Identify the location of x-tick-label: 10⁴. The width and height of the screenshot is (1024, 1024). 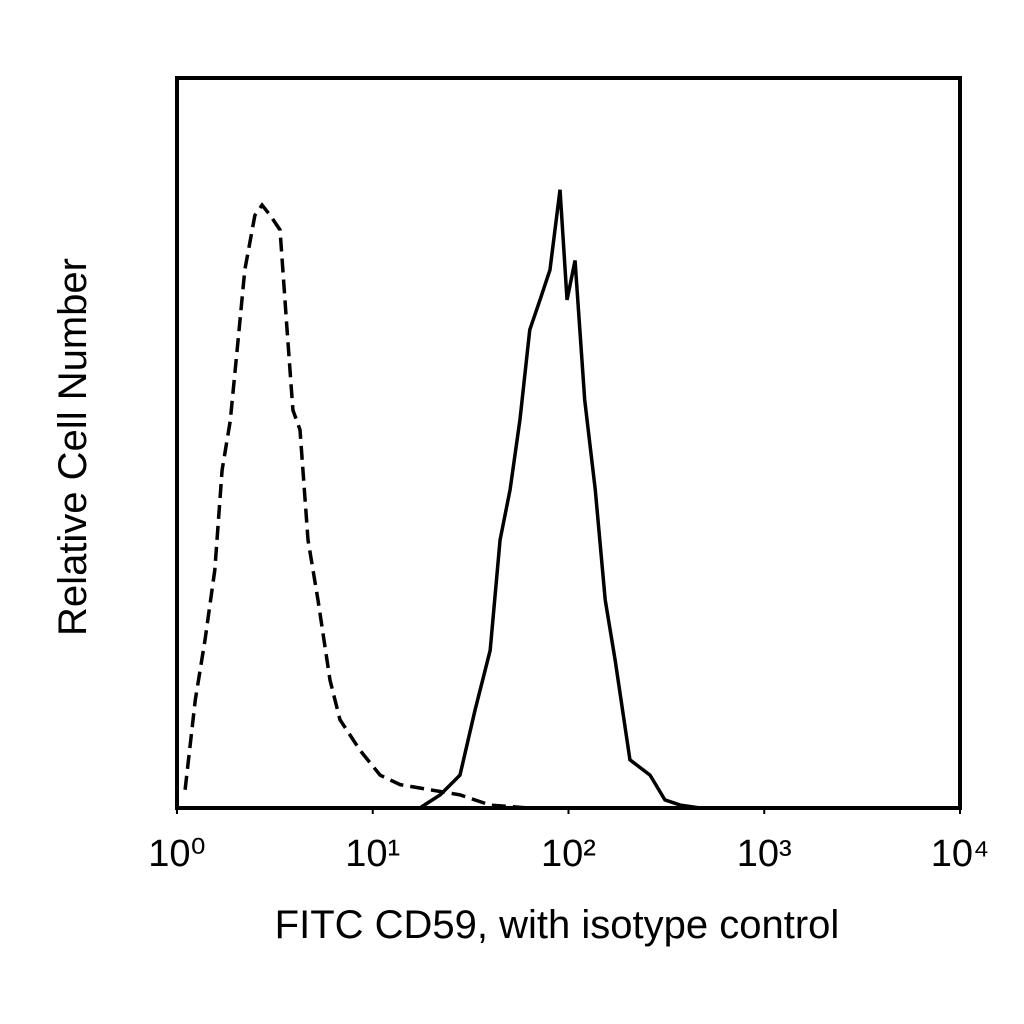
(960, 854).